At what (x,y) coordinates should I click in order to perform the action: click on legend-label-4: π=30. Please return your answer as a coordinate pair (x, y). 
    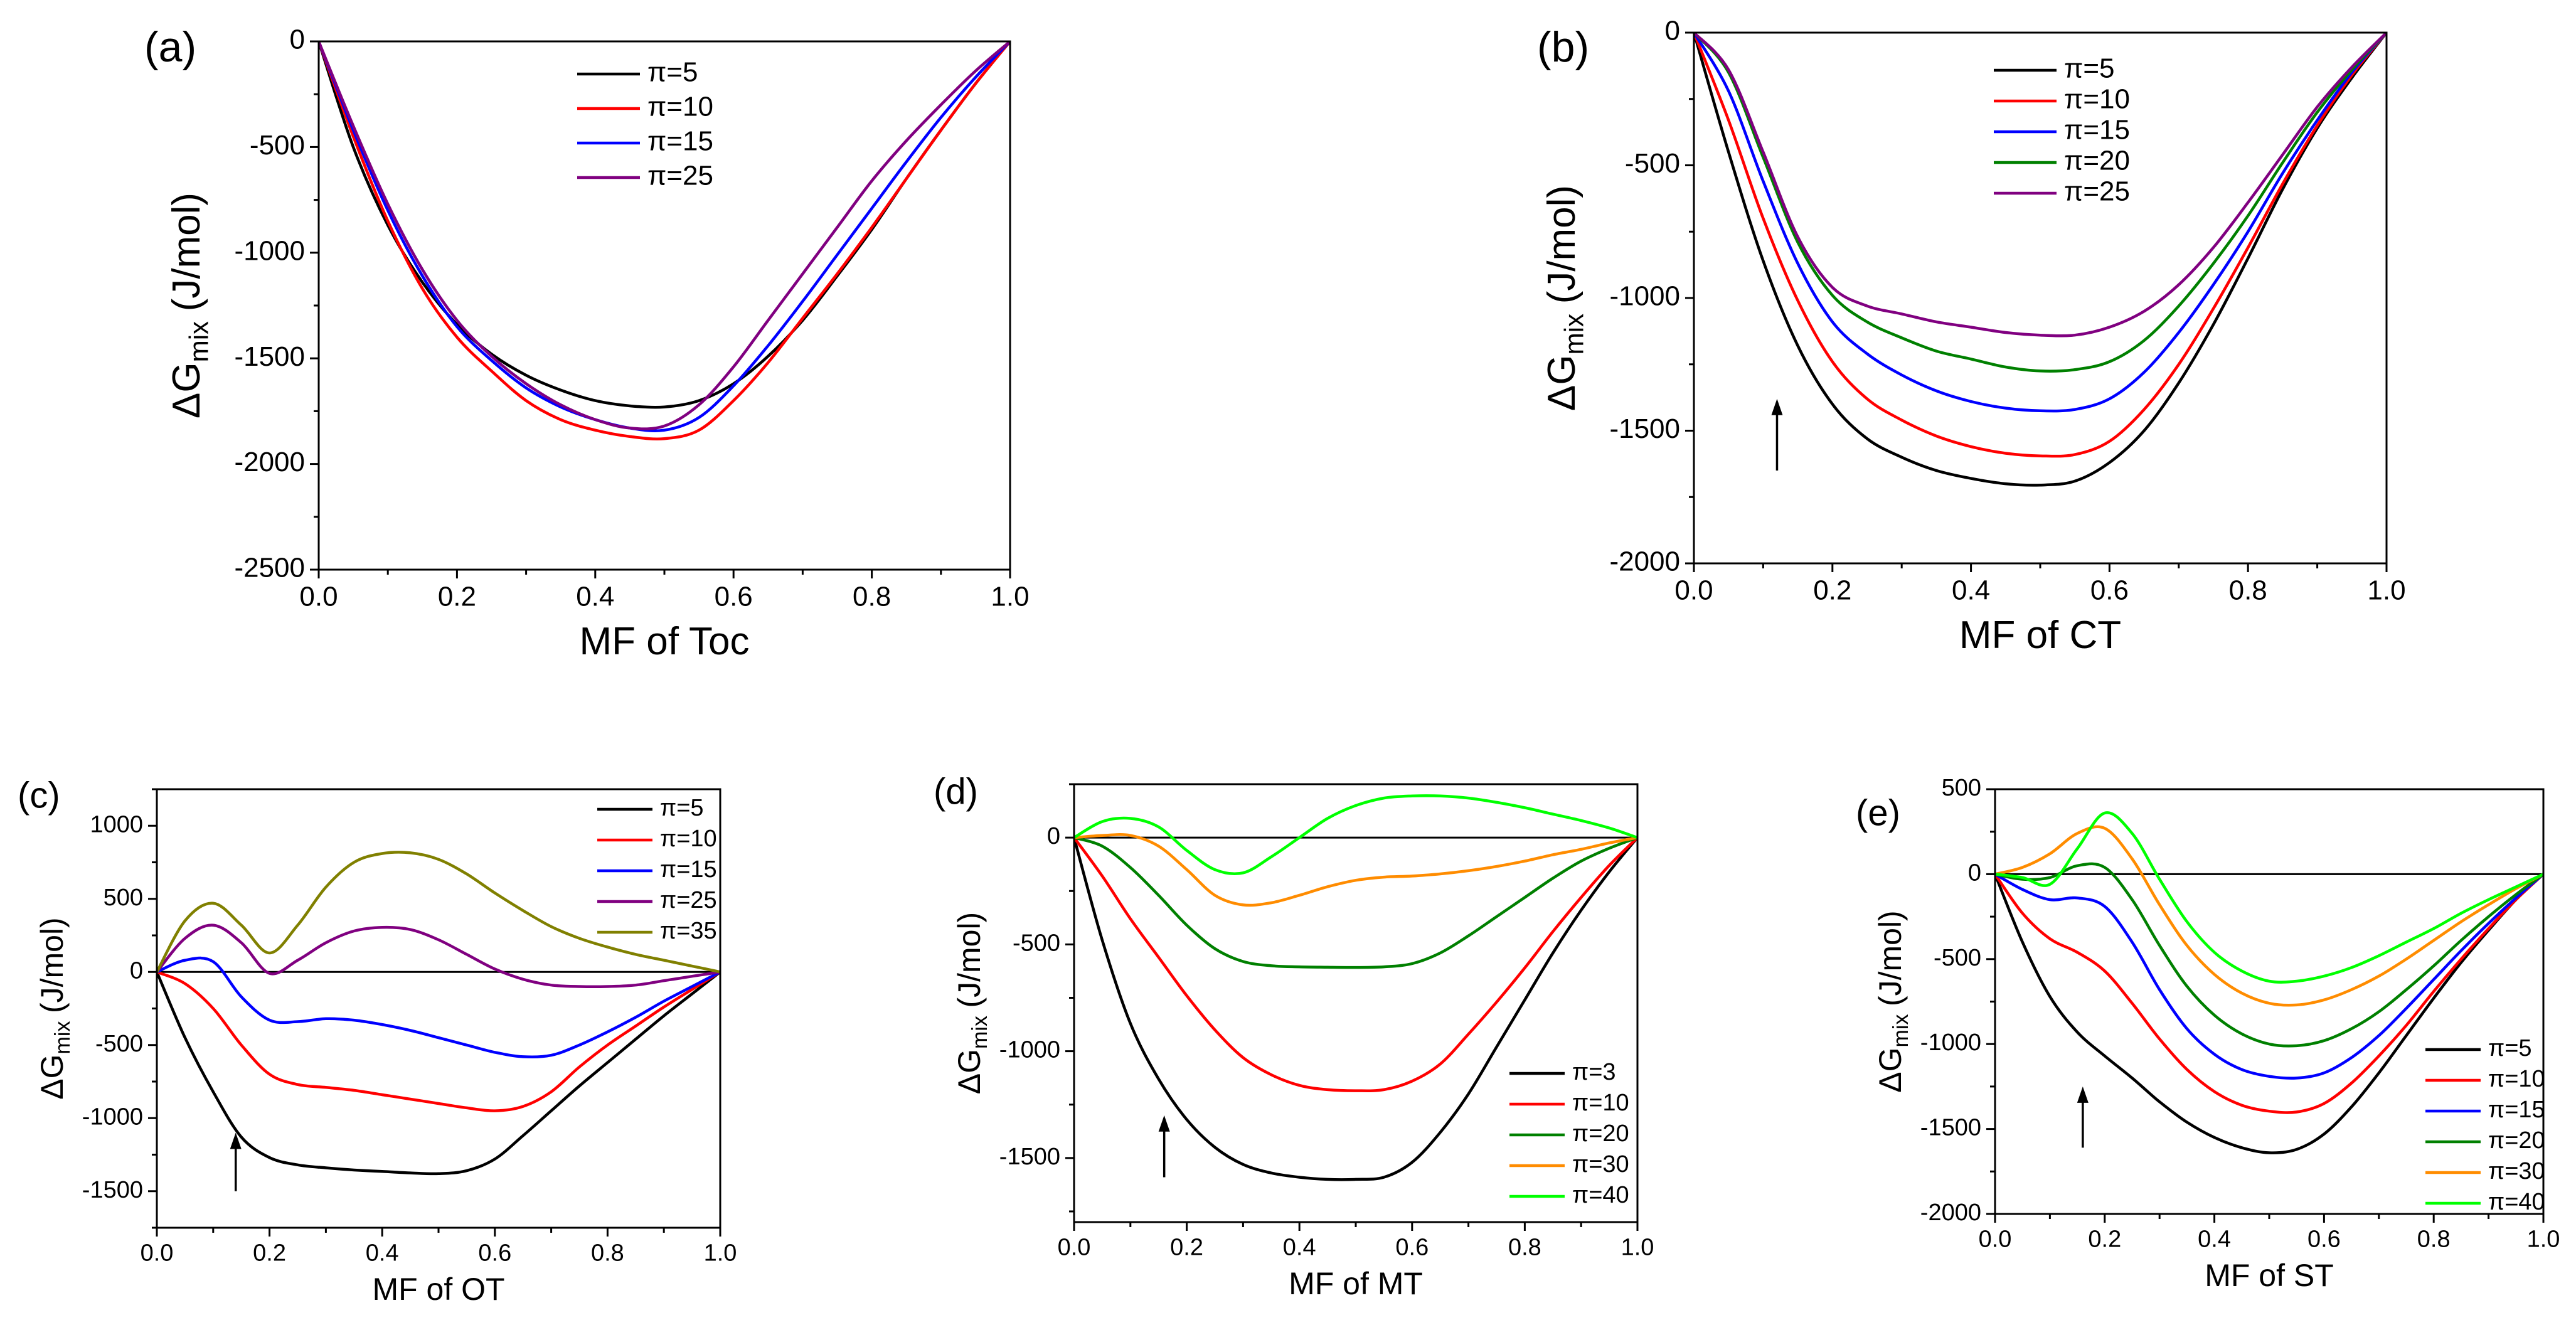
    Looking at the image, I should click on (1601, 1164).